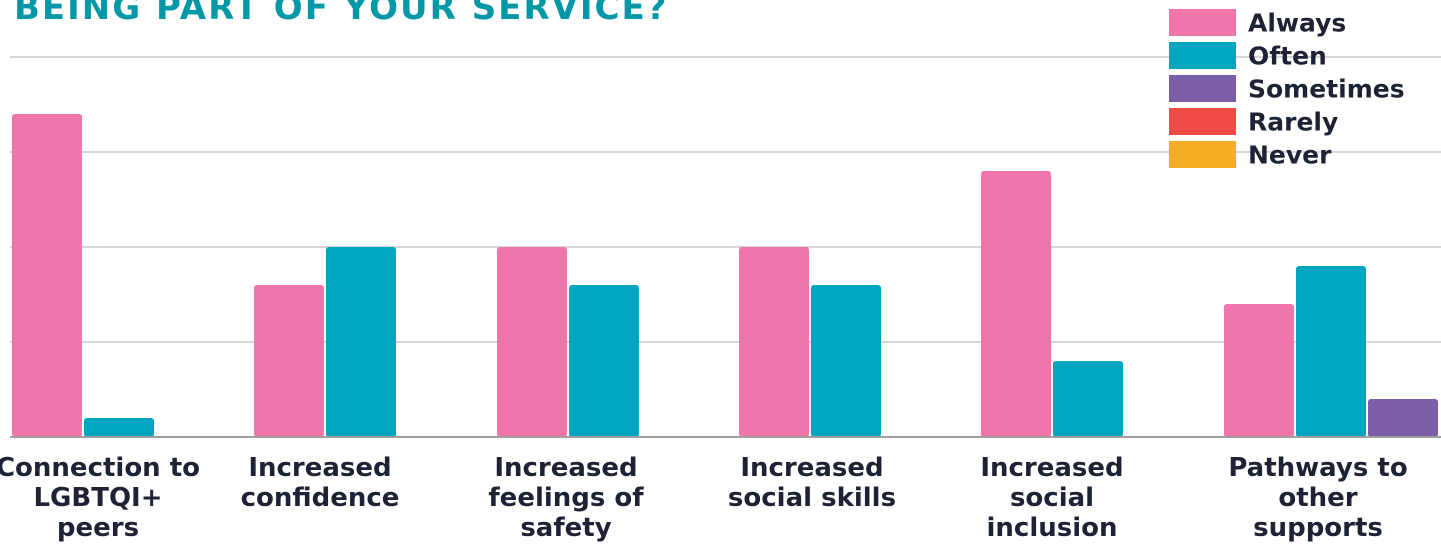 Image resolution: width=1441 pixels, height=552 pixels. I want to click on bar-pathways-to-other-supports-often, so click(1331, 351).